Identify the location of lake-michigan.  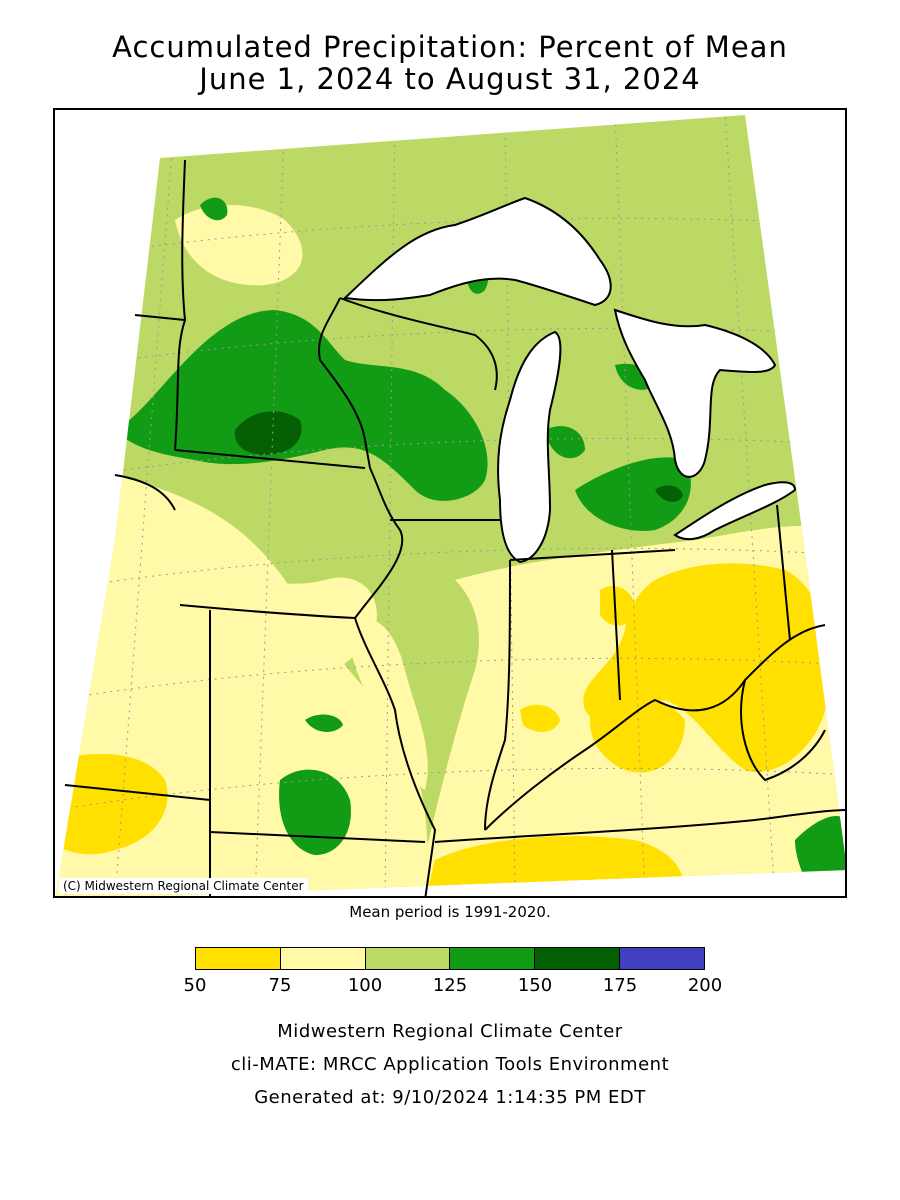
(529, 447).